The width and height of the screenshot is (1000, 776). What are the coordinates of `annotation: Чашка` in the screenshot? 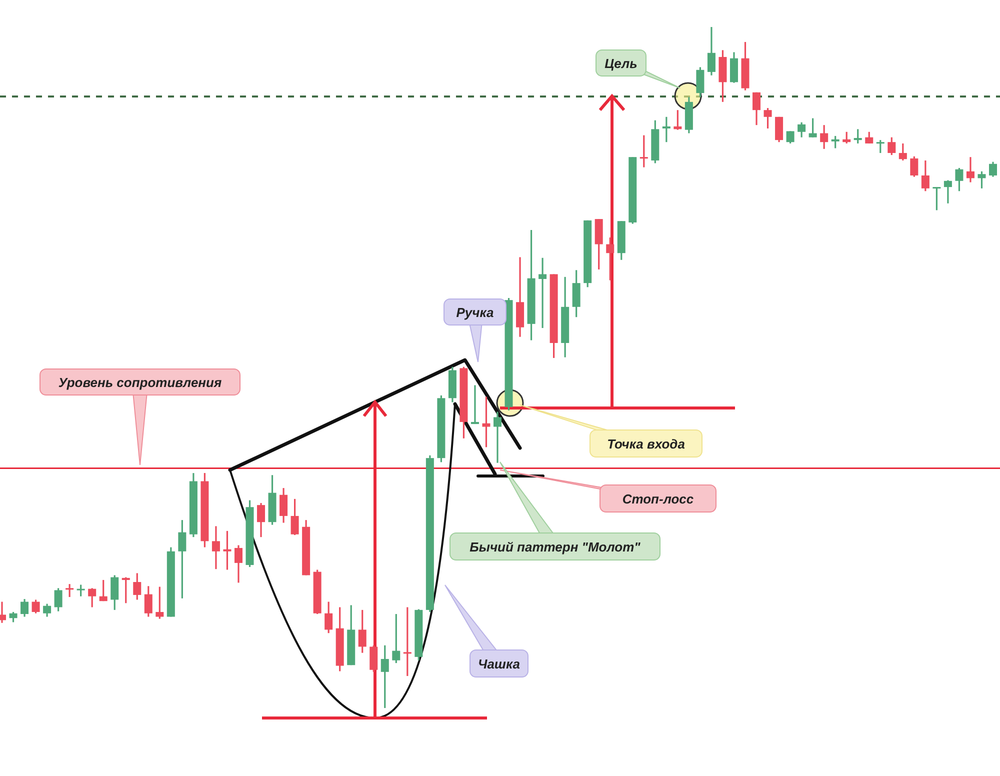 It's located at (499, 664).